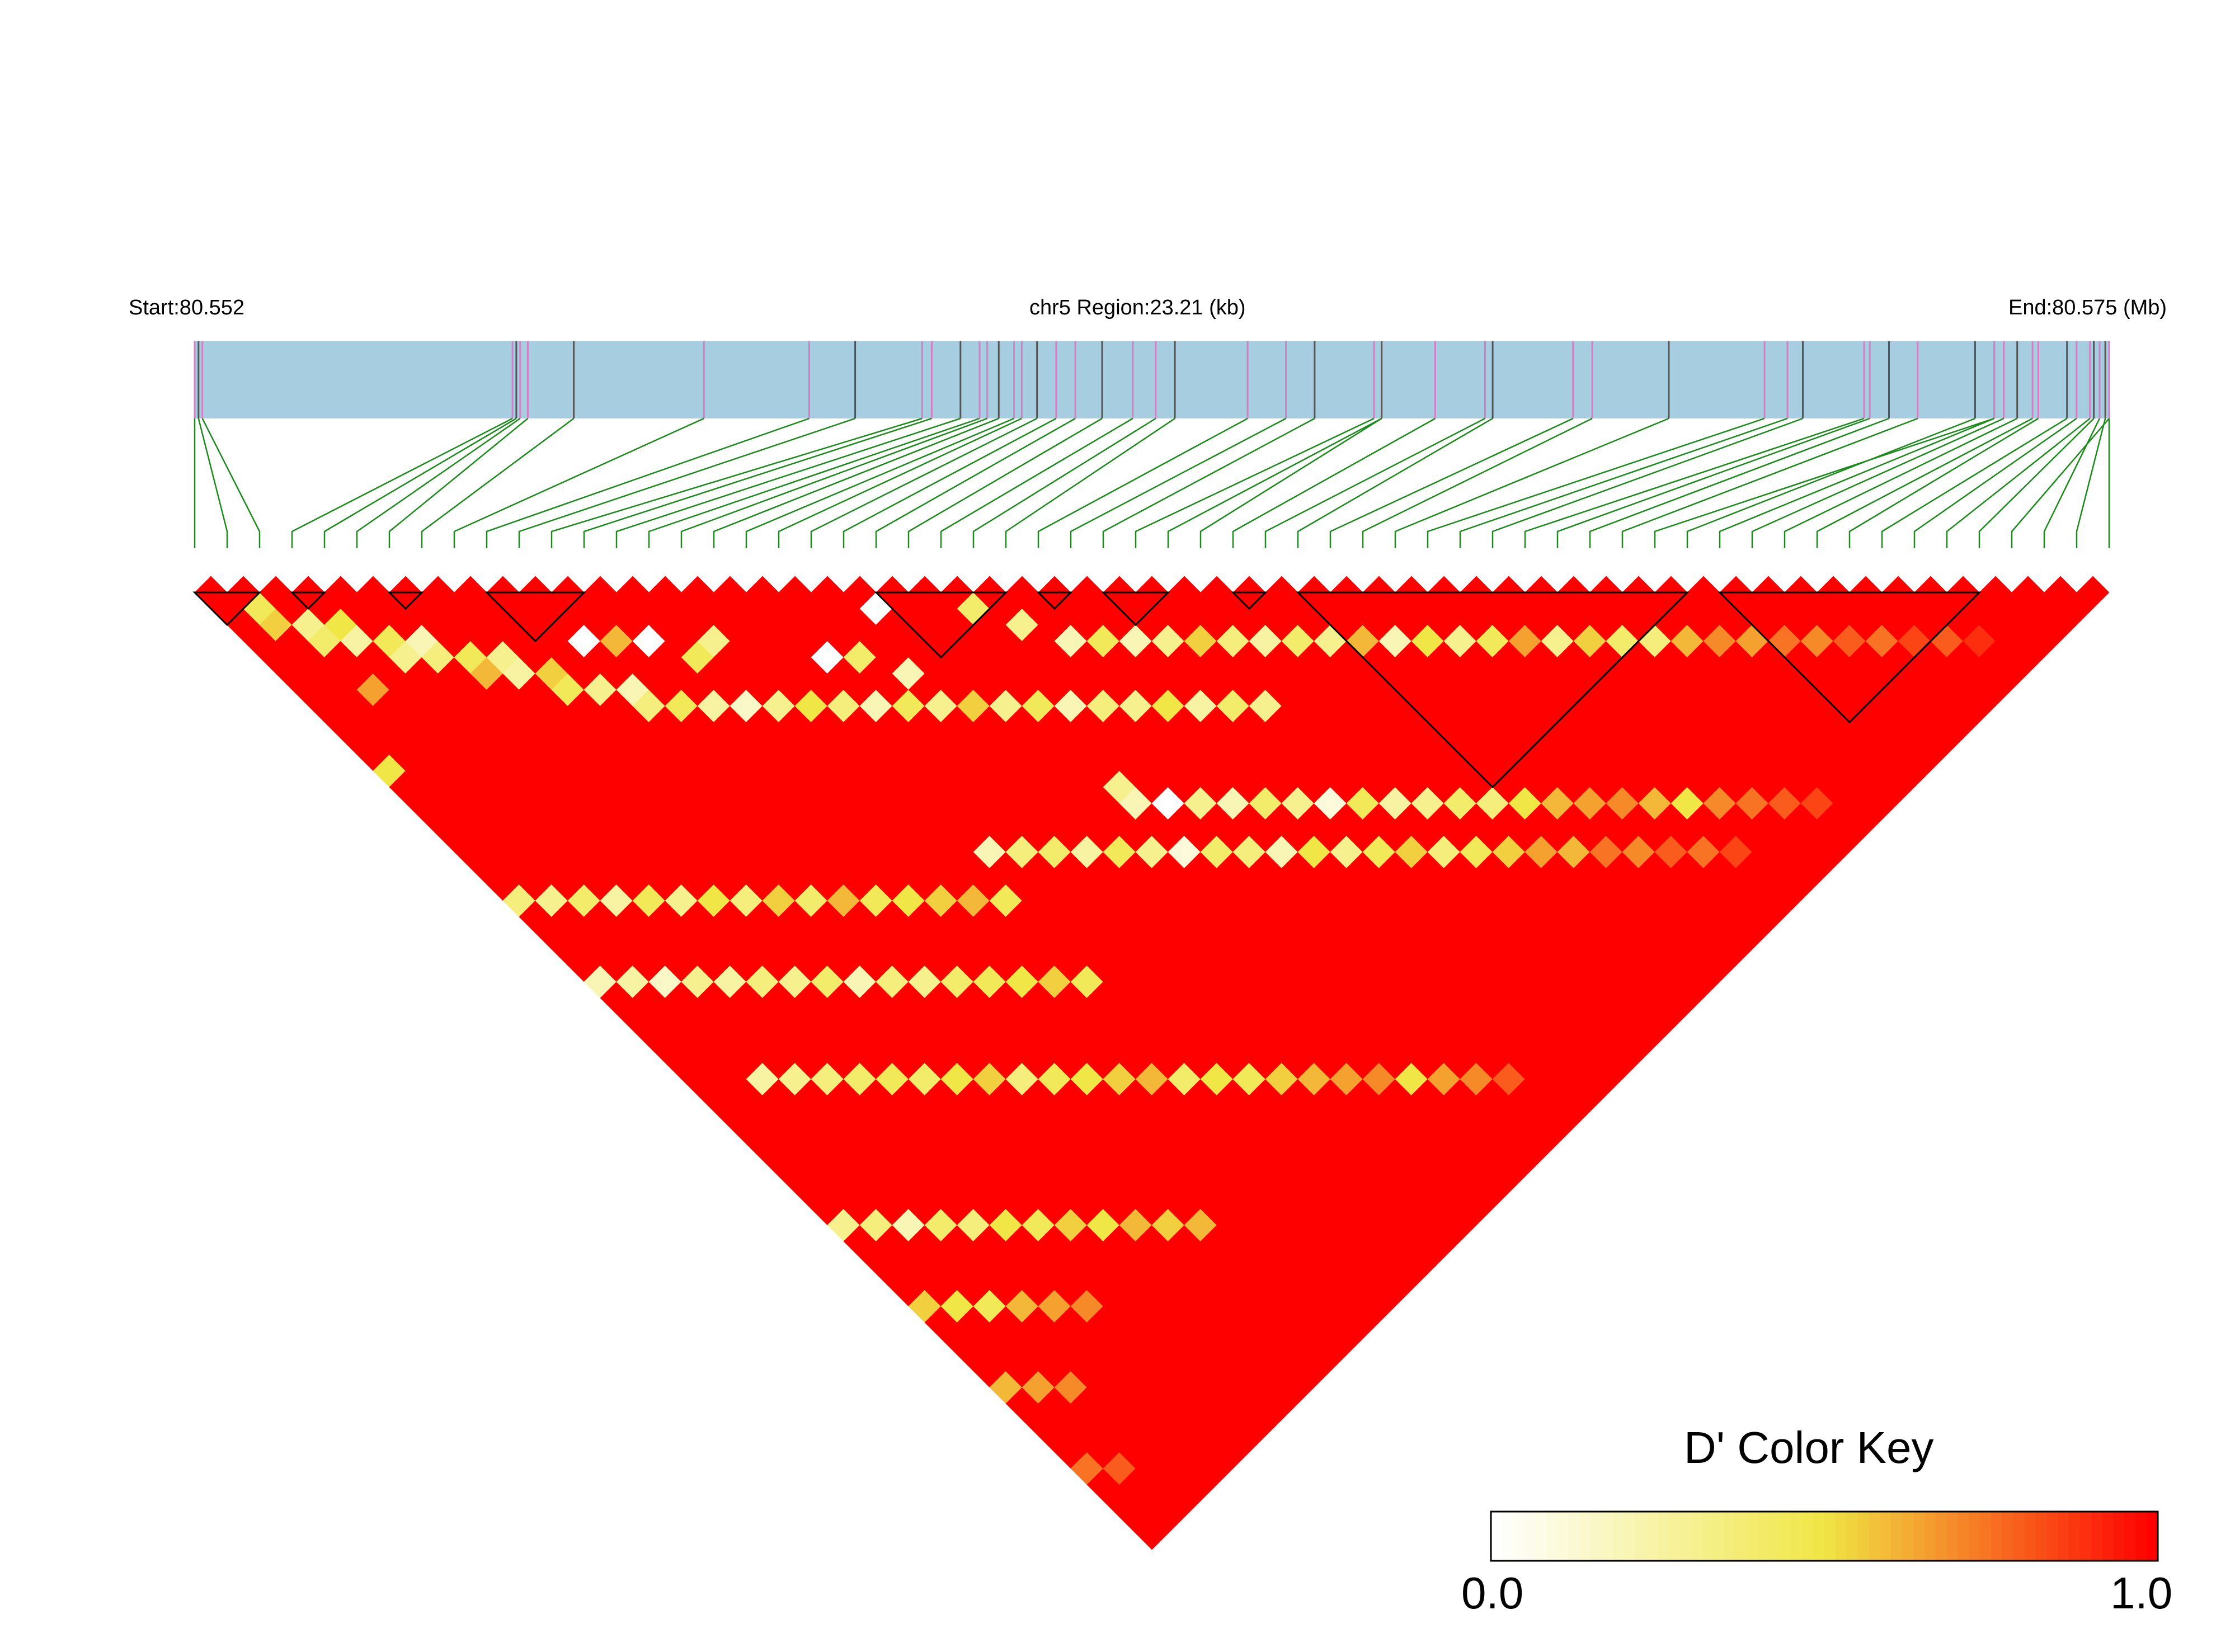 The width and height of the screenshot is (2235, 1652). What do you see at coordinates (1137, 308) in the screenshot?
I see `region-title-label: chr5 Region:23.21 (kb)` at bounding box center [1137, 308].